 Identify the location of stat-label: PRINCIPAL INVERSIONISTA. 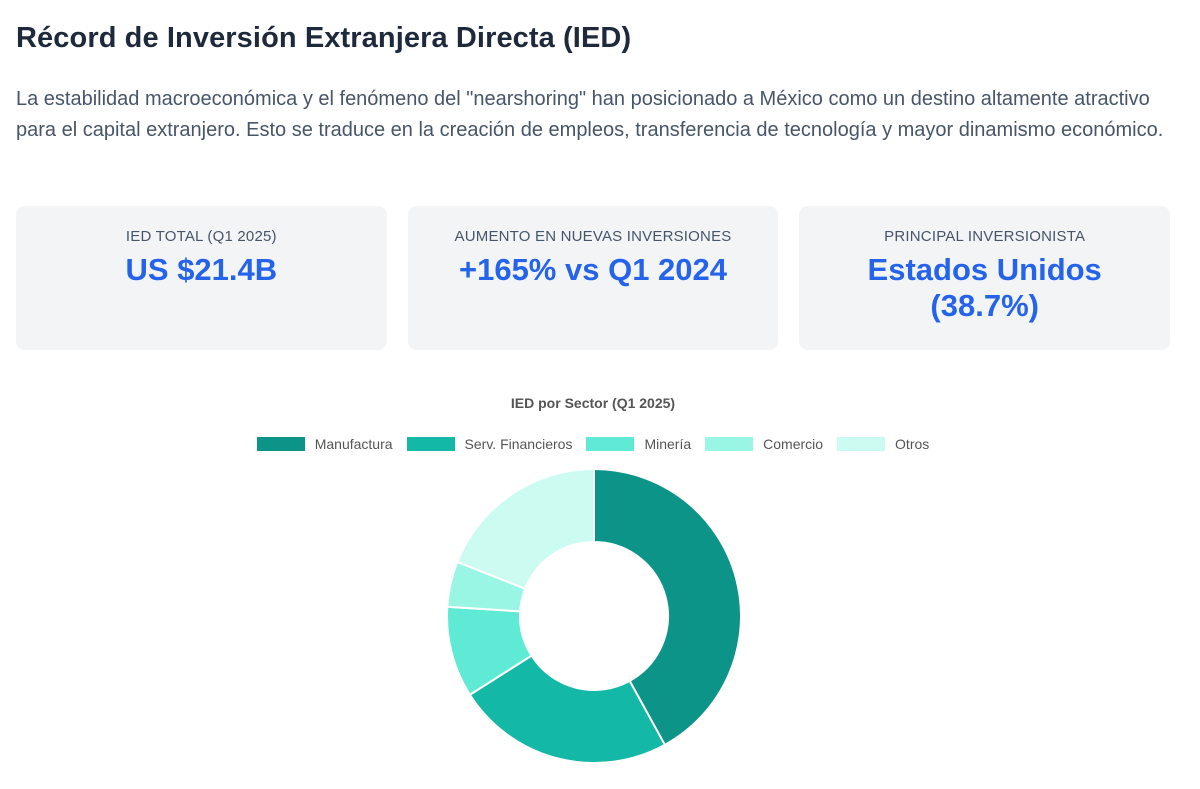
(985, 236).